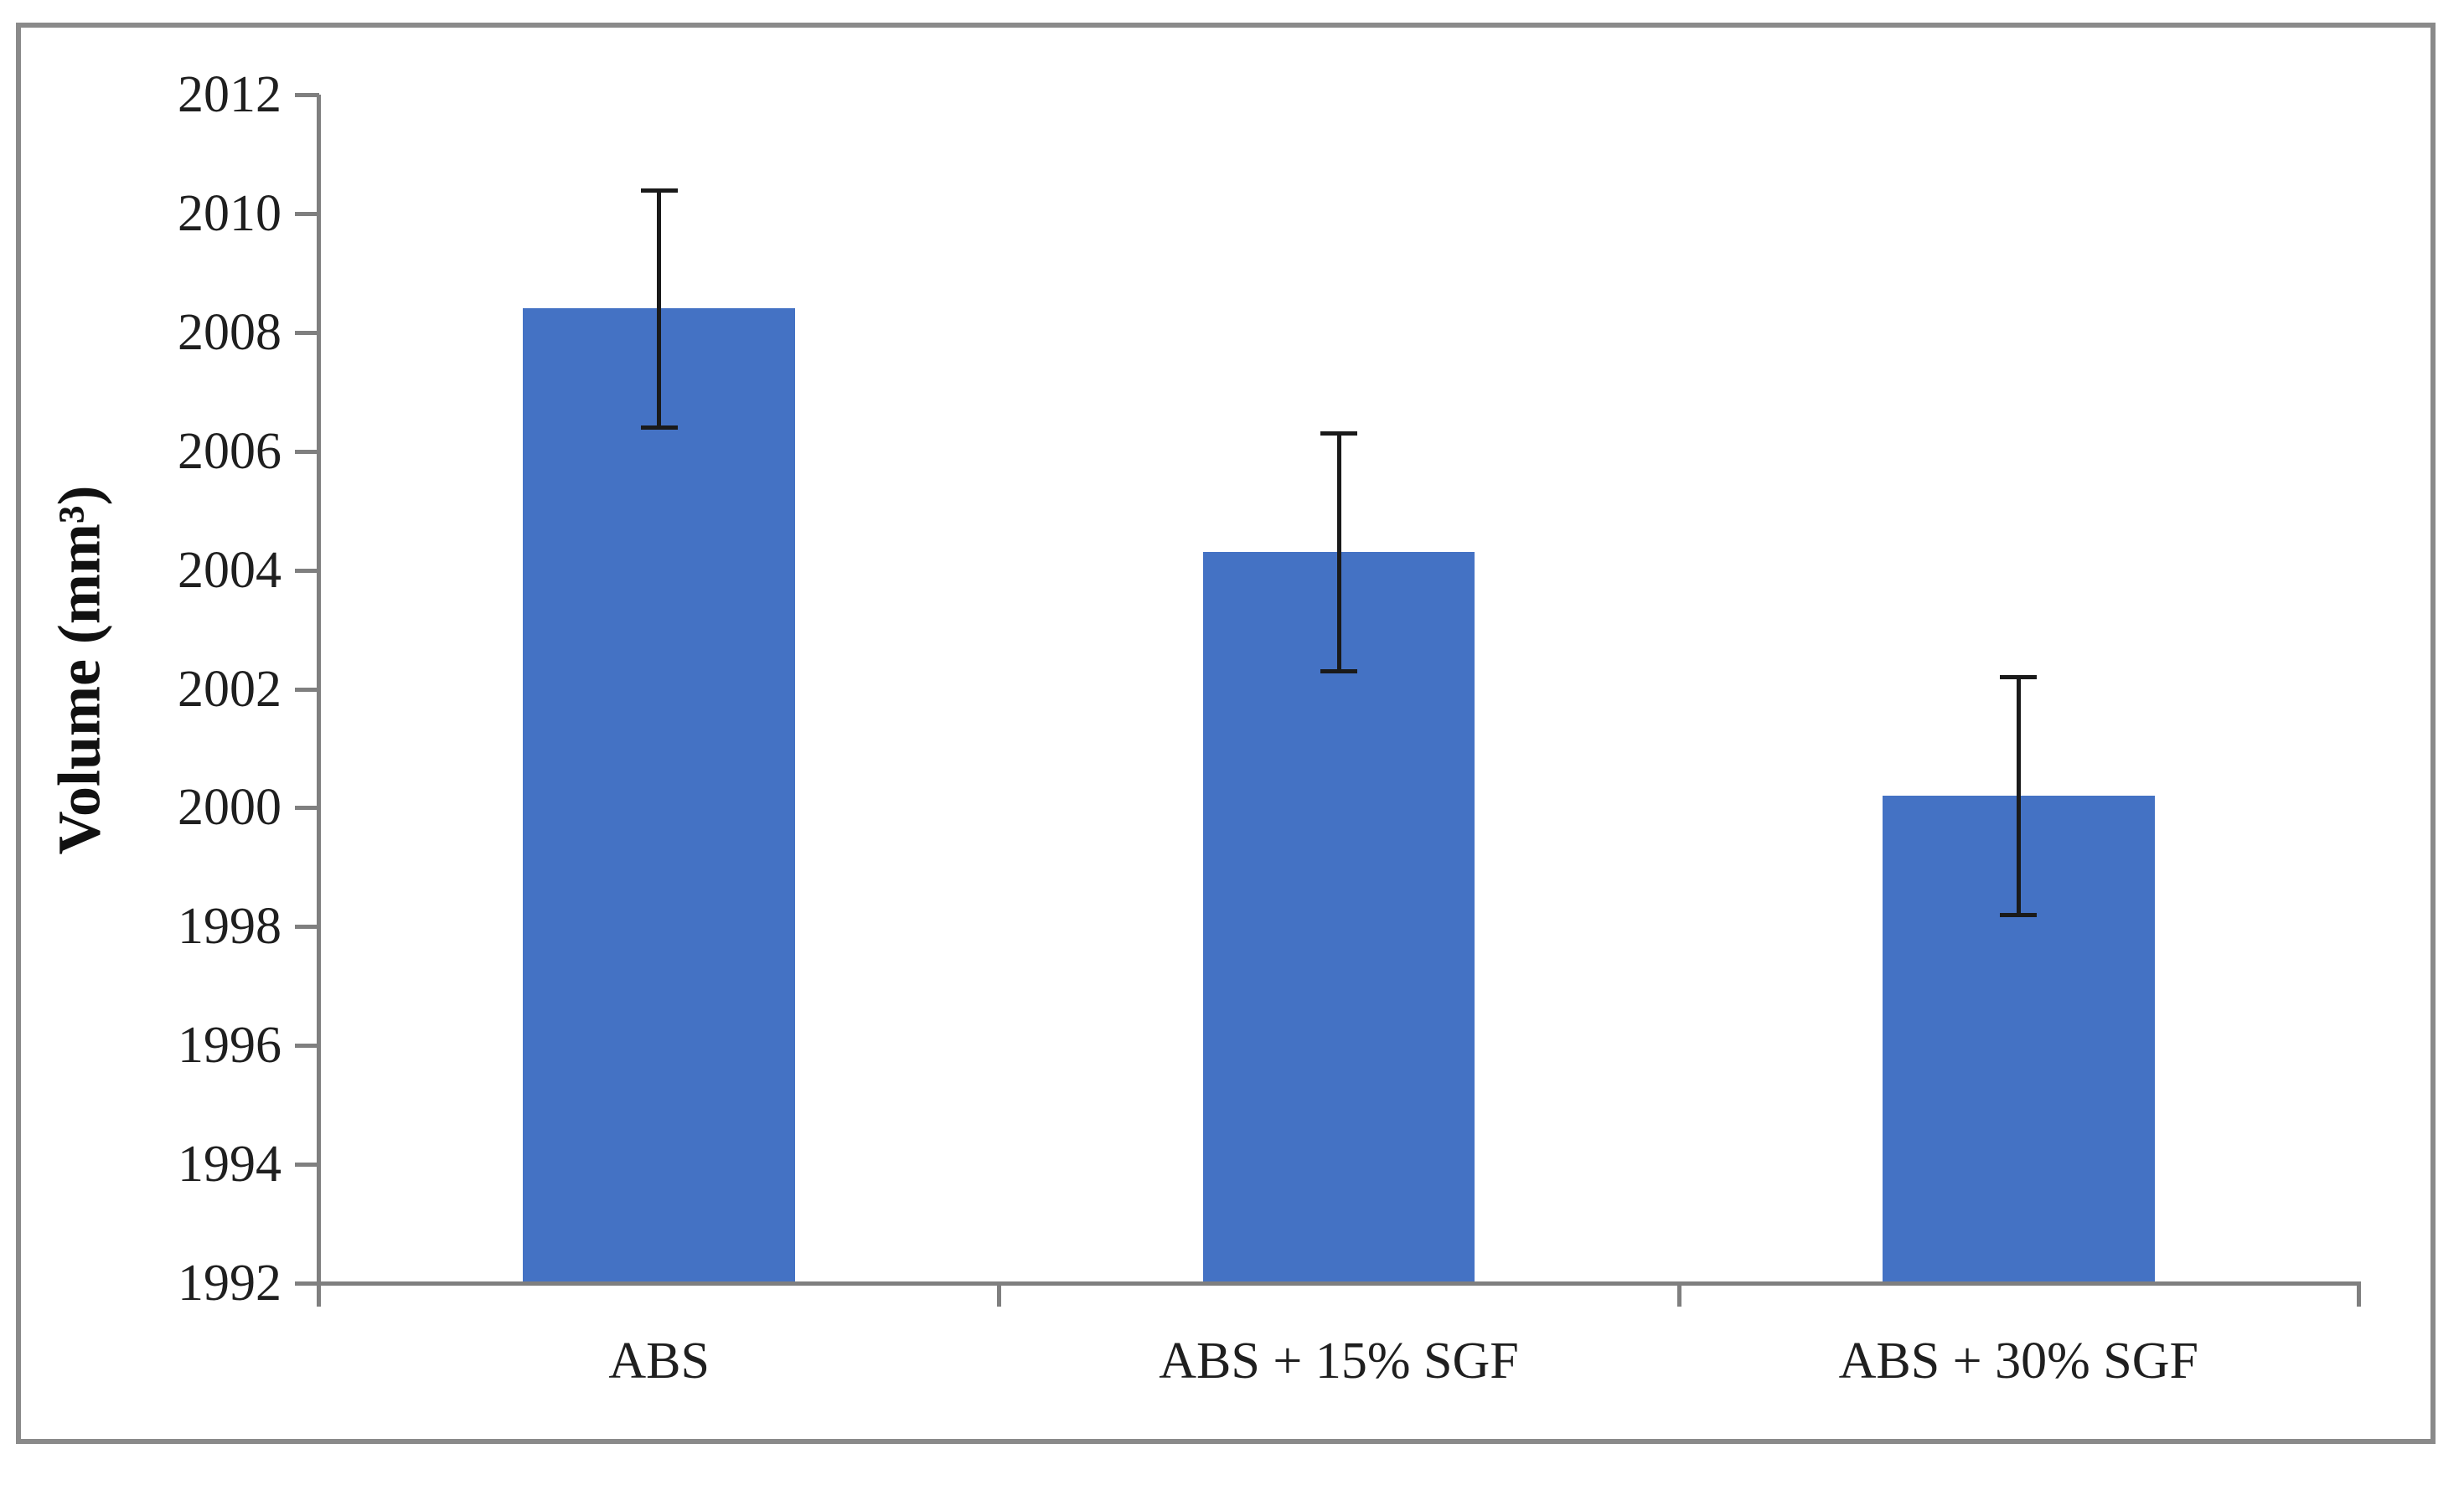 The image size is (2464, 1485). What do you see at coordinates (230, 332) in the screenshot?
I see `y-tick-label: 2008` at bounding box center [230, 332].